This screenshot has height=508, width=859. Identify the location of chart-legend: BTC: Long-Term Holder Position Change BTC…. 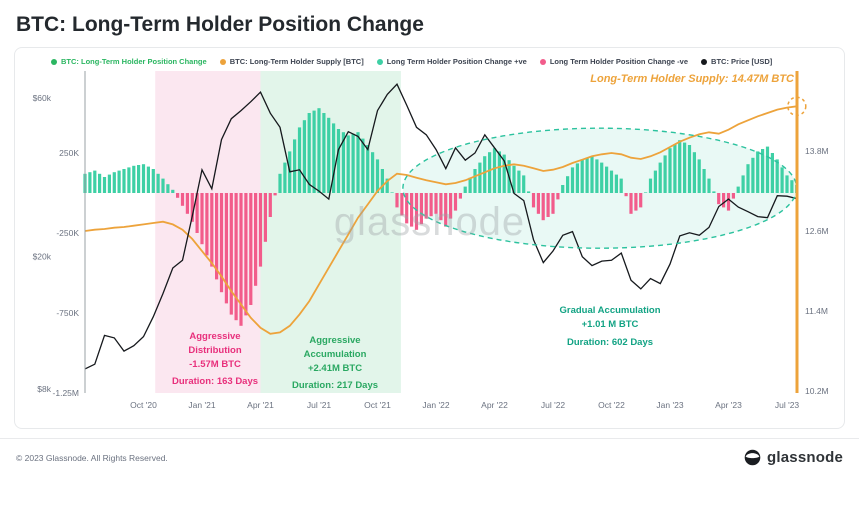
(429, 58).